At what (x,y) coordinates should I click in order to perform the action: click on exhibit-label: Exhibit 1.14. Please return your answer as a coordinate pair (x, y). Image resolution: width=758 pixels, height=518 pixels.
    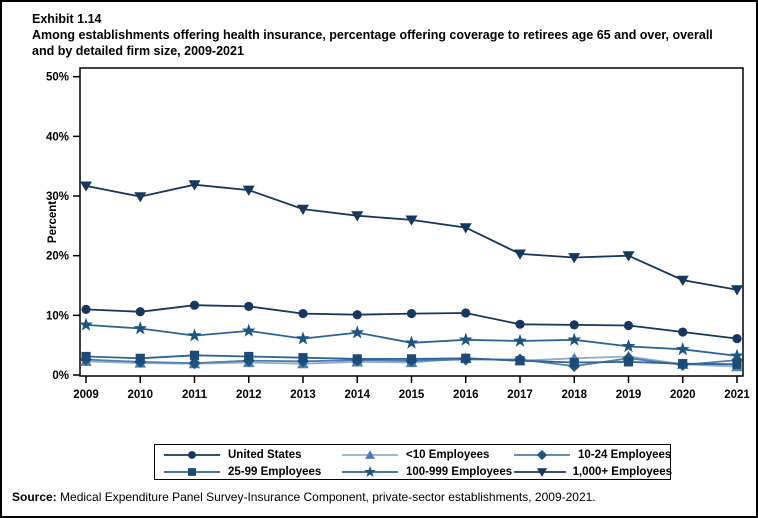
    Looking at the image, I should click on (67, 19).